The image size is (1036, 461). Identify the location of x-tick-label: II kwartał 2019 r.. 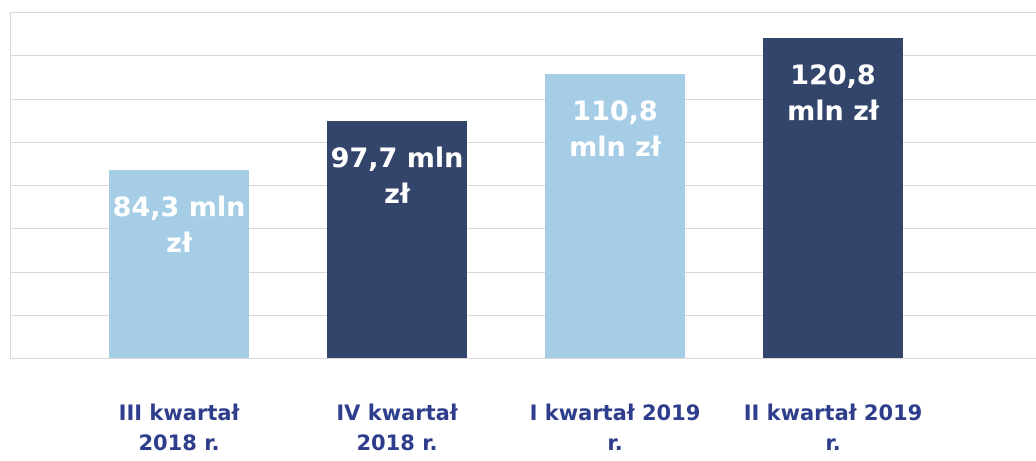
(833, 428).